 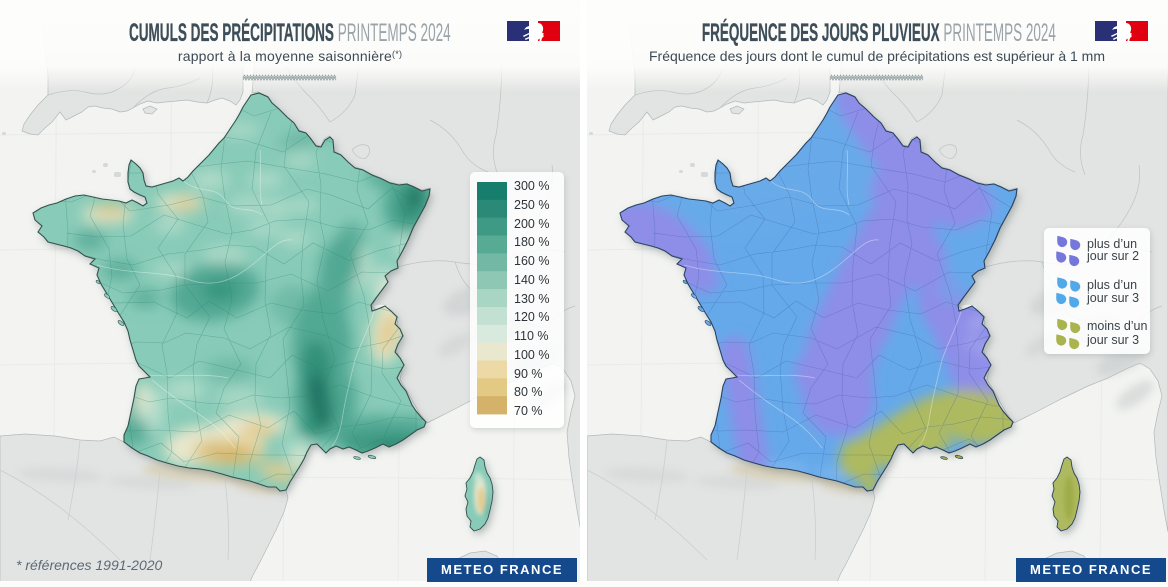 I want to click on svg-text: 300 %, so click(x=531, y=186).